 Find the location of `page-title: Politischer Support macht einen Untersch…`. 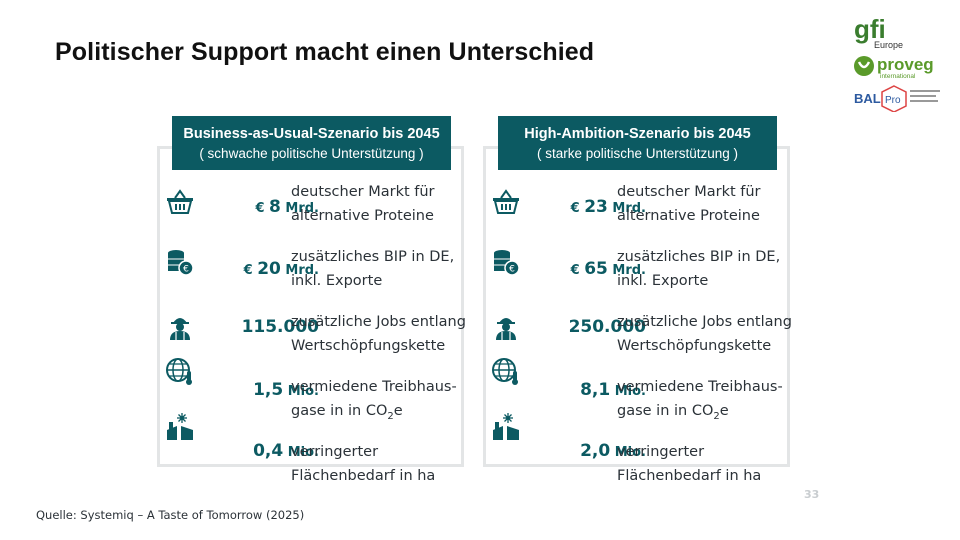

page-title: Politischer Support macht einen Untersch… is located at coordinates (325, 52).